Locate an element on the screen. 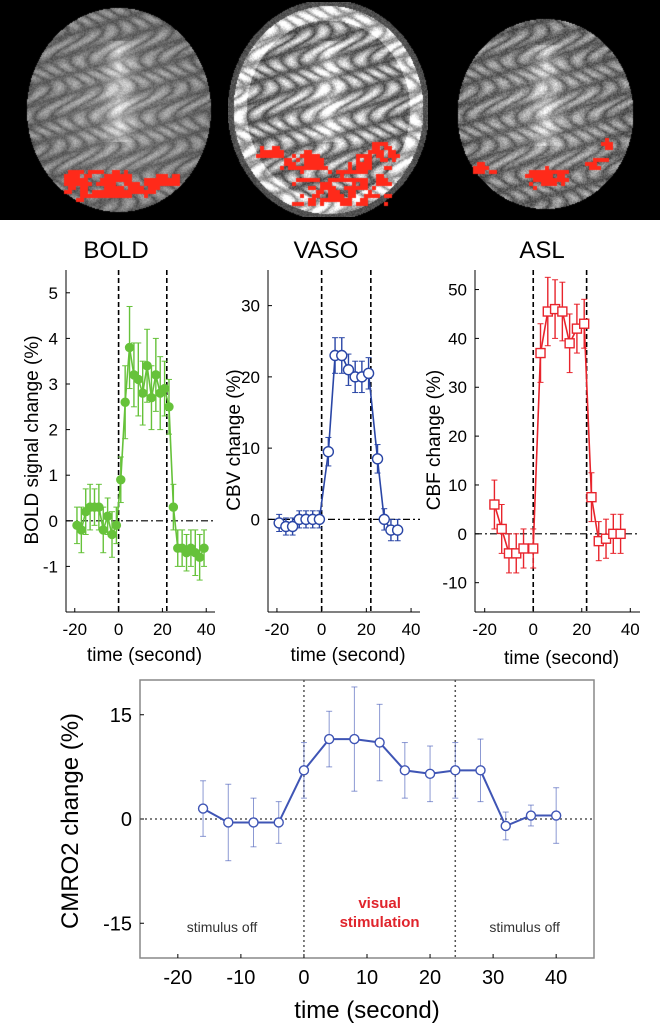 This screenshot has height=1028, width=660. y-tick-label: 30 is located at coordinates (457, 387).